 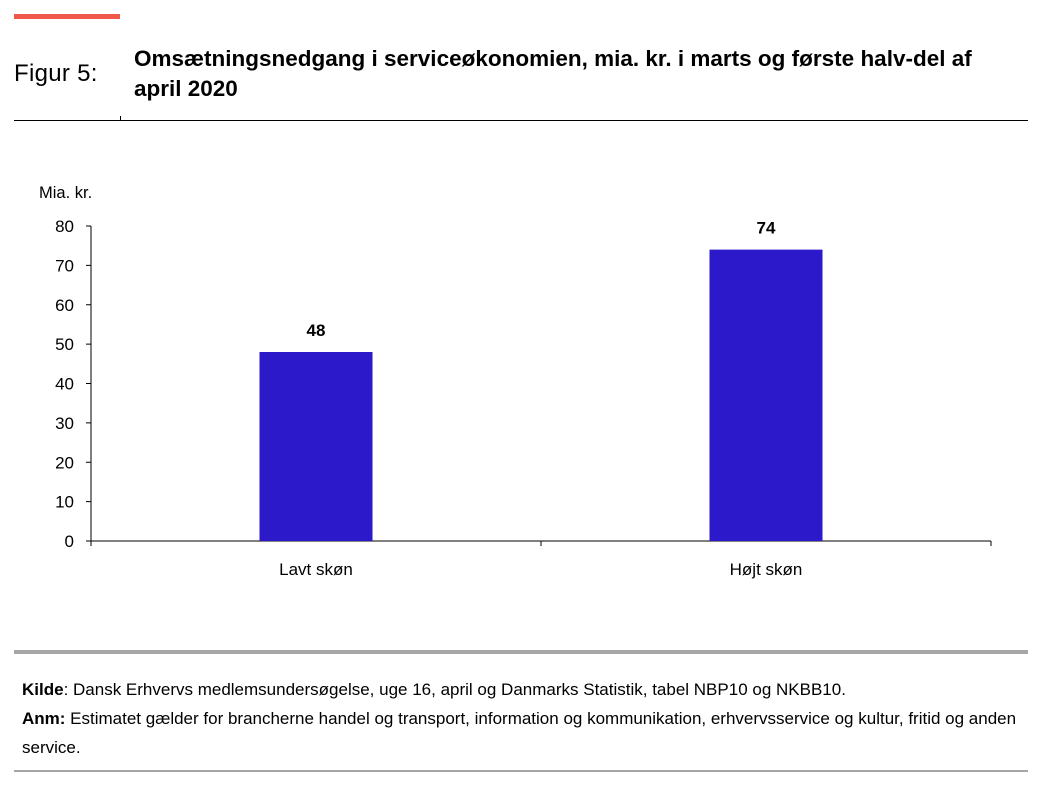 What do you see at coordinates (541, 543) in the screenshot?
I see `x-axis` at bounding box center [541, 543].